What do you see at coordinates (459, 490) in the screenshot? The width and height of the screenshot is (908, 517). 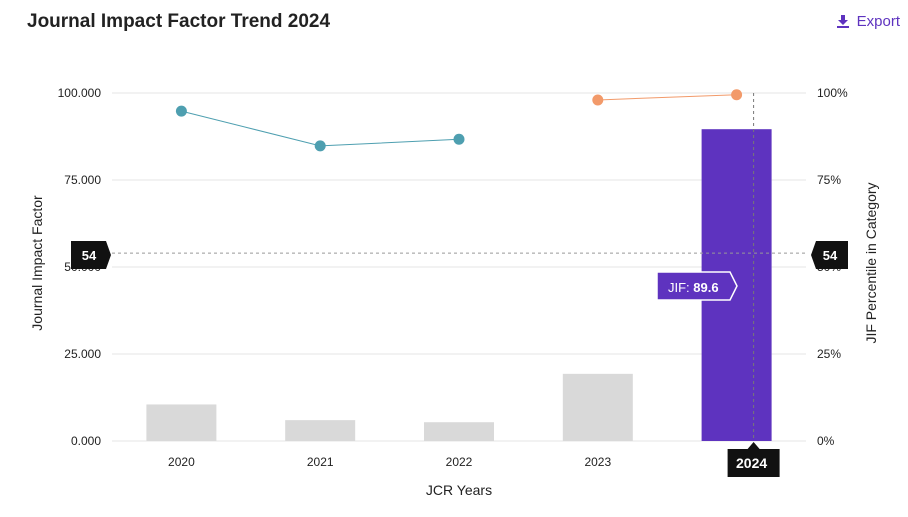 I see `x-axis-title: JCR Years` at bounding box center [459, 490].